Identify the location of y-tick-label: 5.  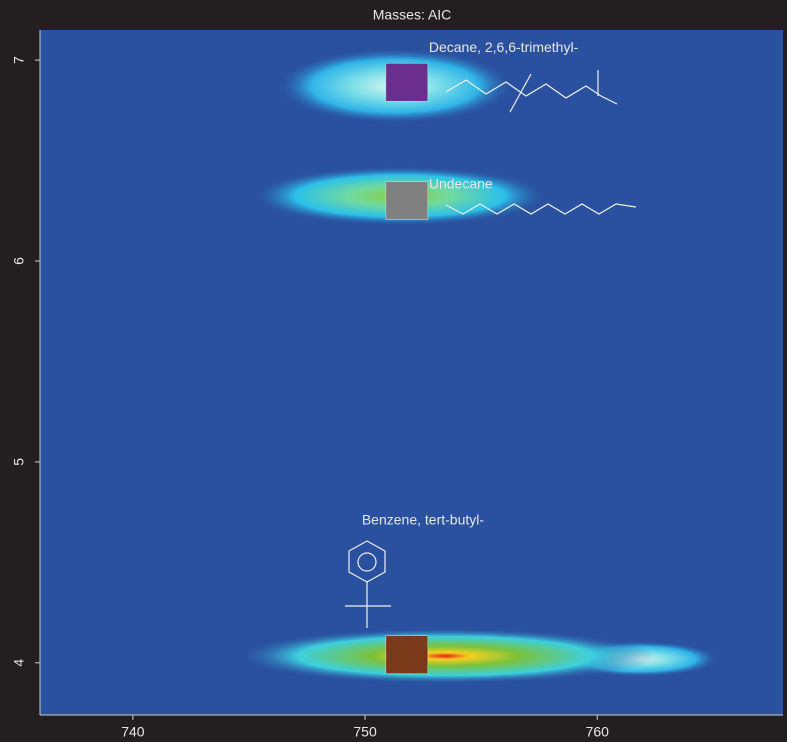
(19, 462).